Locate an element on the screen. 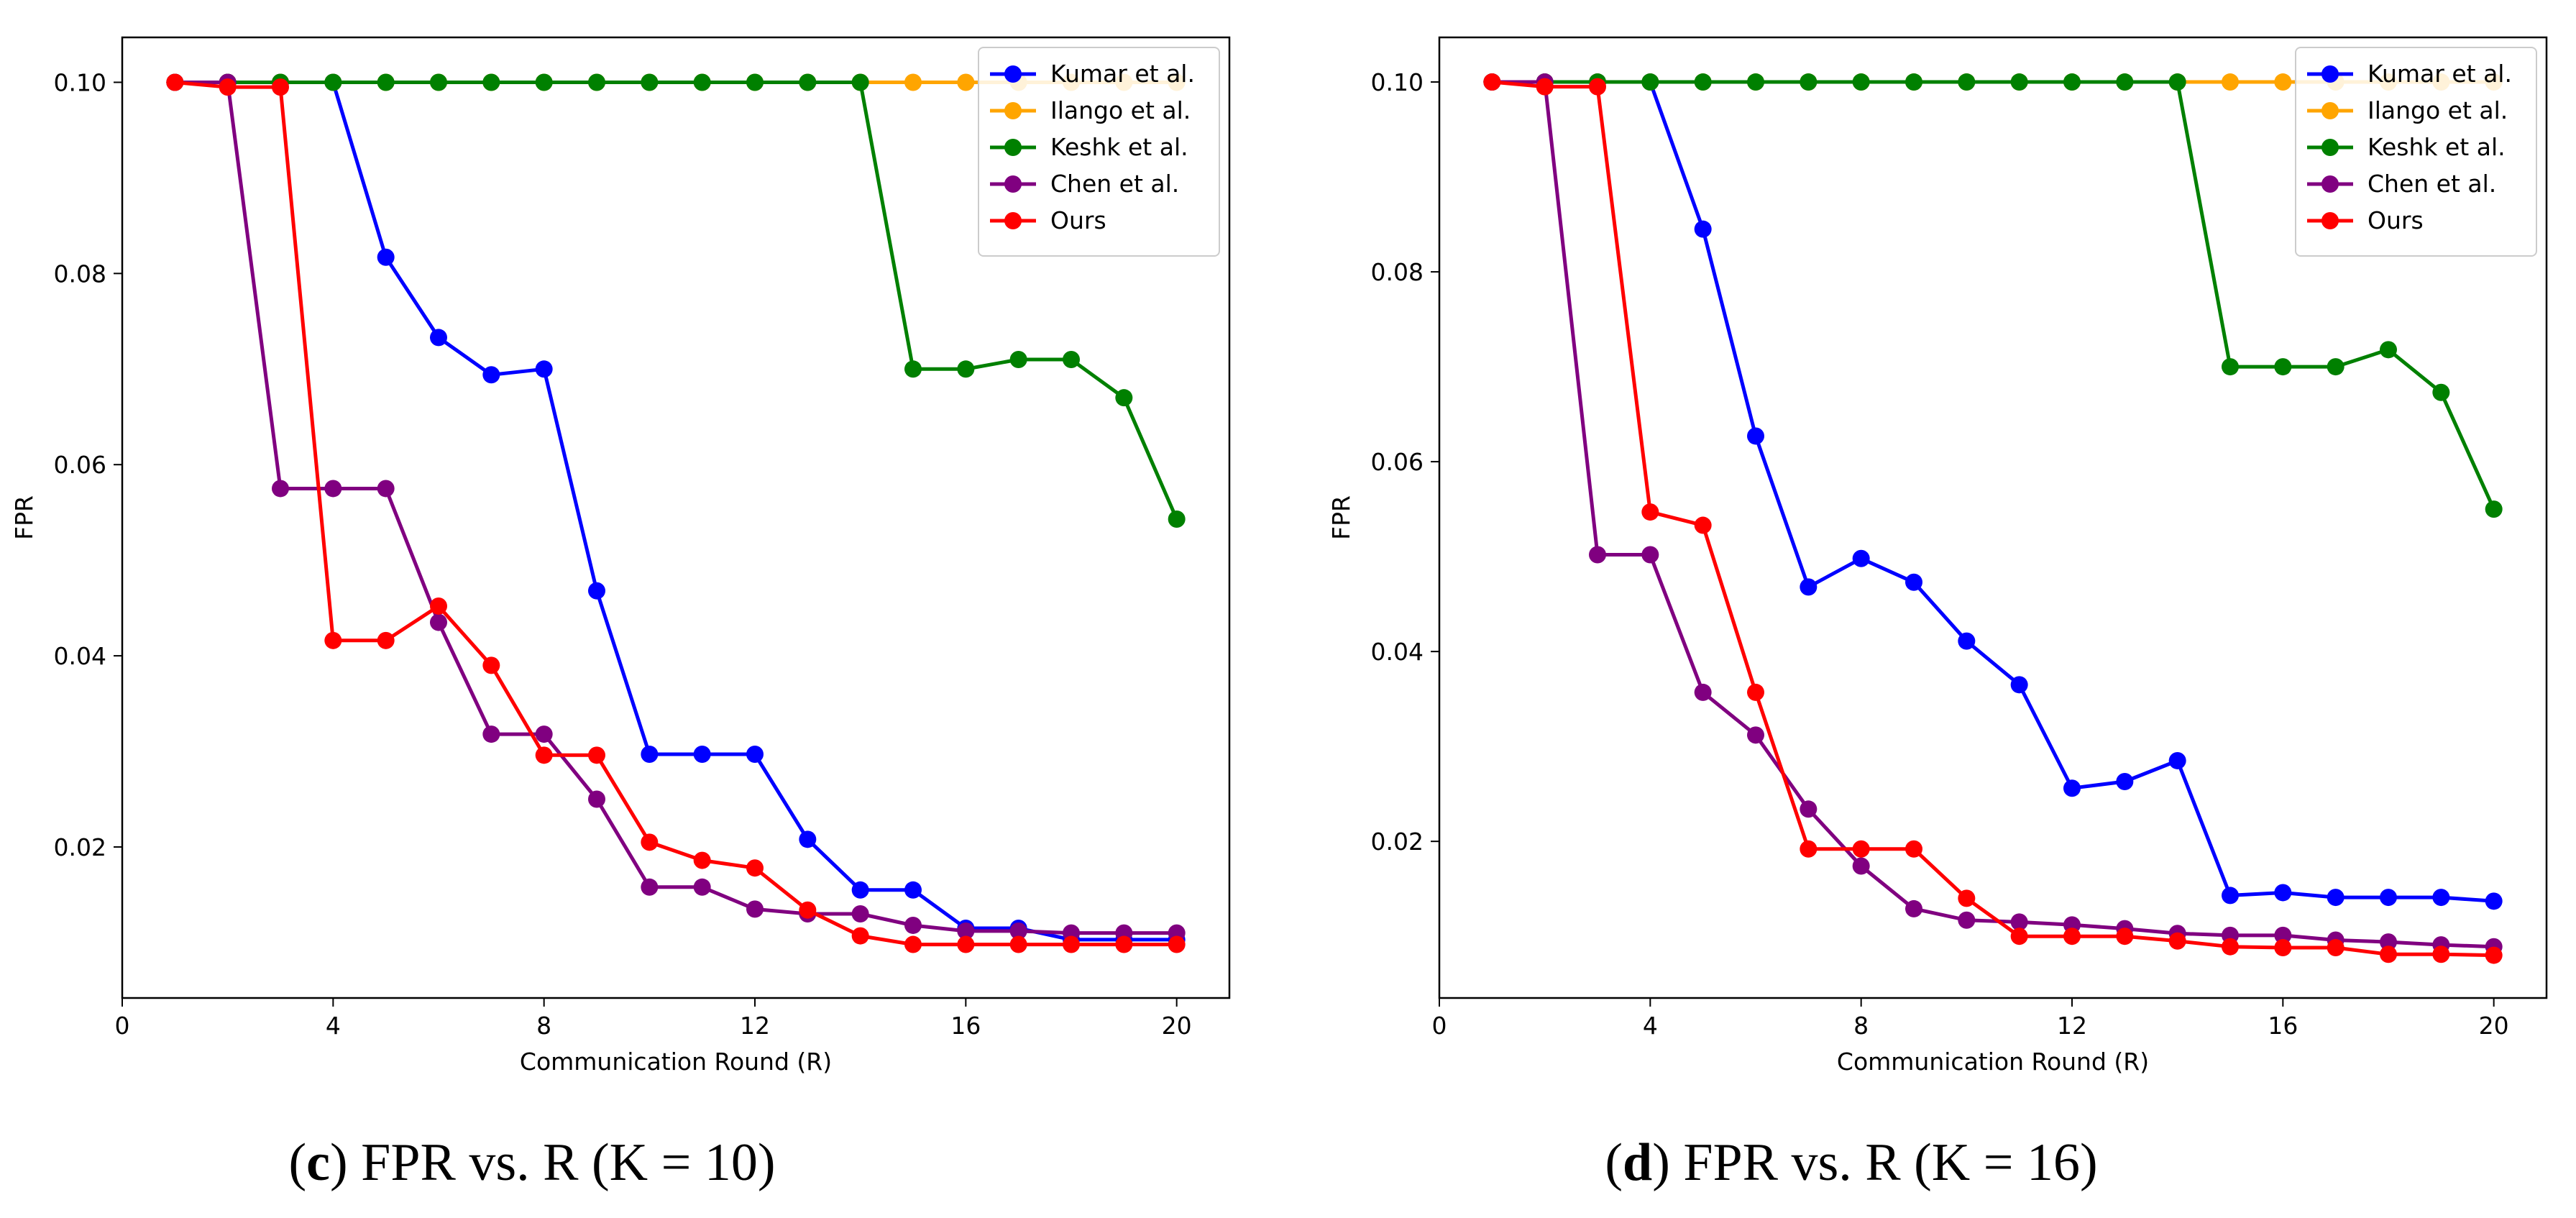 The image size is (2576, 1218). chart-c-legend-entry-label: Ours is located at coordinates (1078, 220).